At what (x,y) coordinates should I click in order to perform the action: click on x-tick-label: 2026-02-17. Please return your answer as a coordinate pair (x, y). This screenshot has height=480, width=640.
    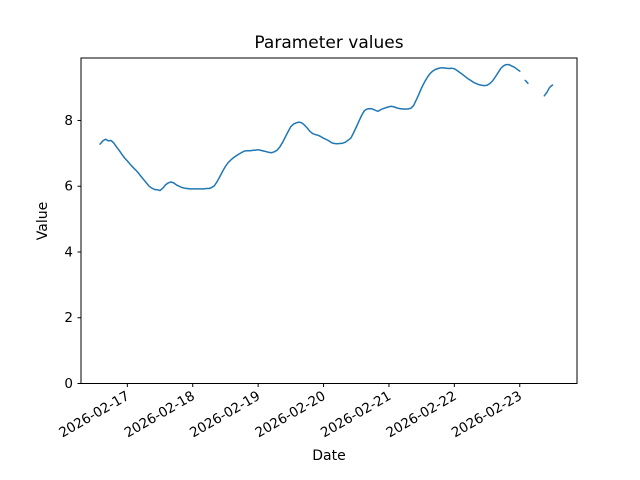
    Looking at the image, I should click on (94, 414).